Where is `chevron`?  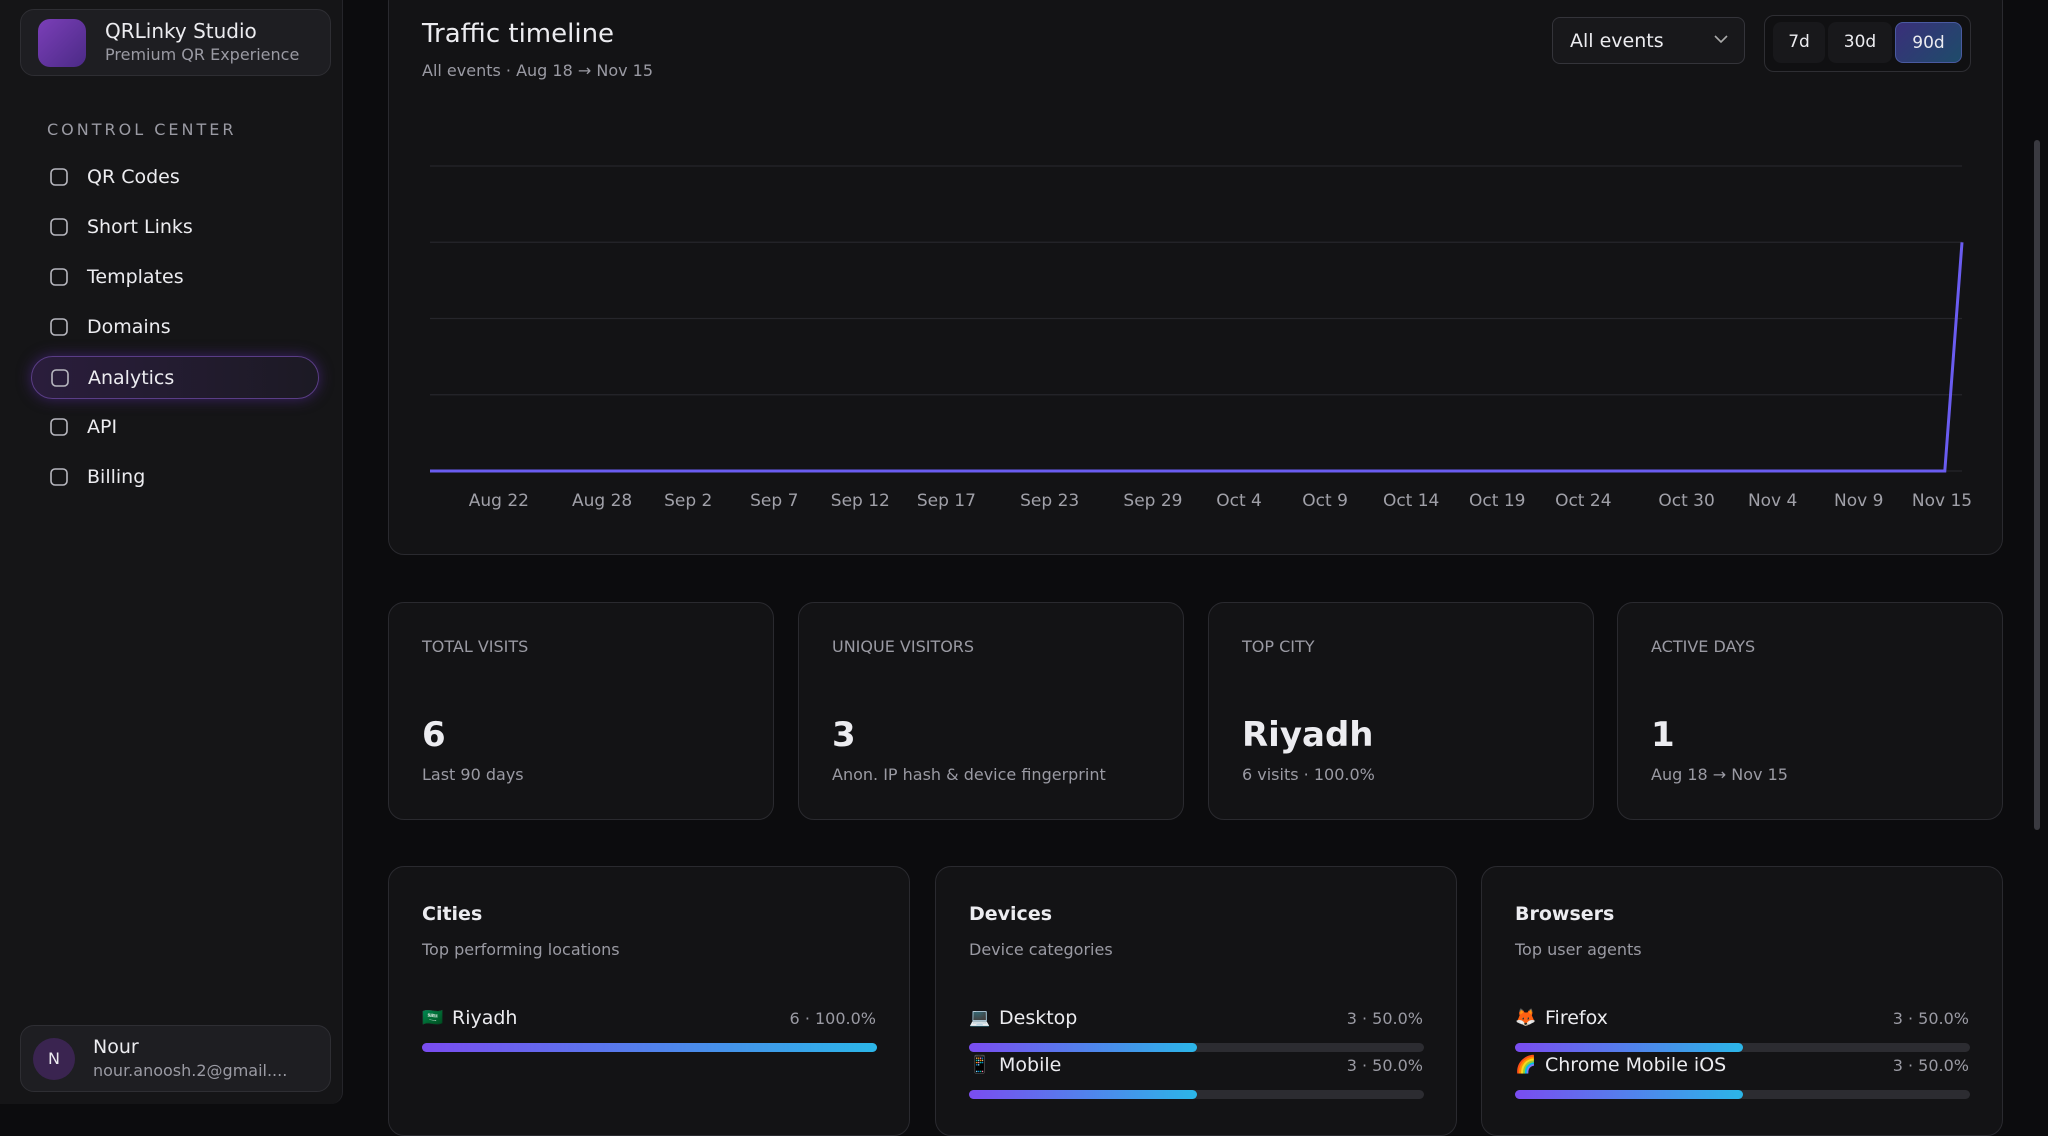
chevron is located at coordinates (1721, 39).